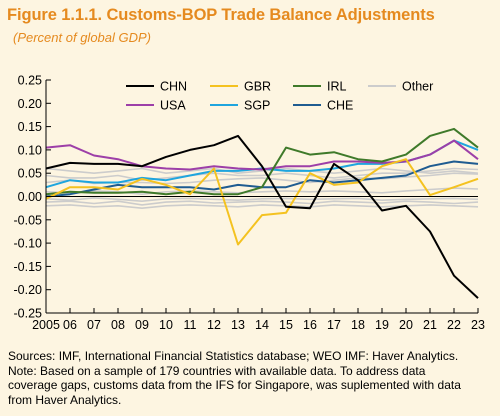 This screenshot has height=416, width=500. I want to click on x-tick-label: 21, so click(430, 325).